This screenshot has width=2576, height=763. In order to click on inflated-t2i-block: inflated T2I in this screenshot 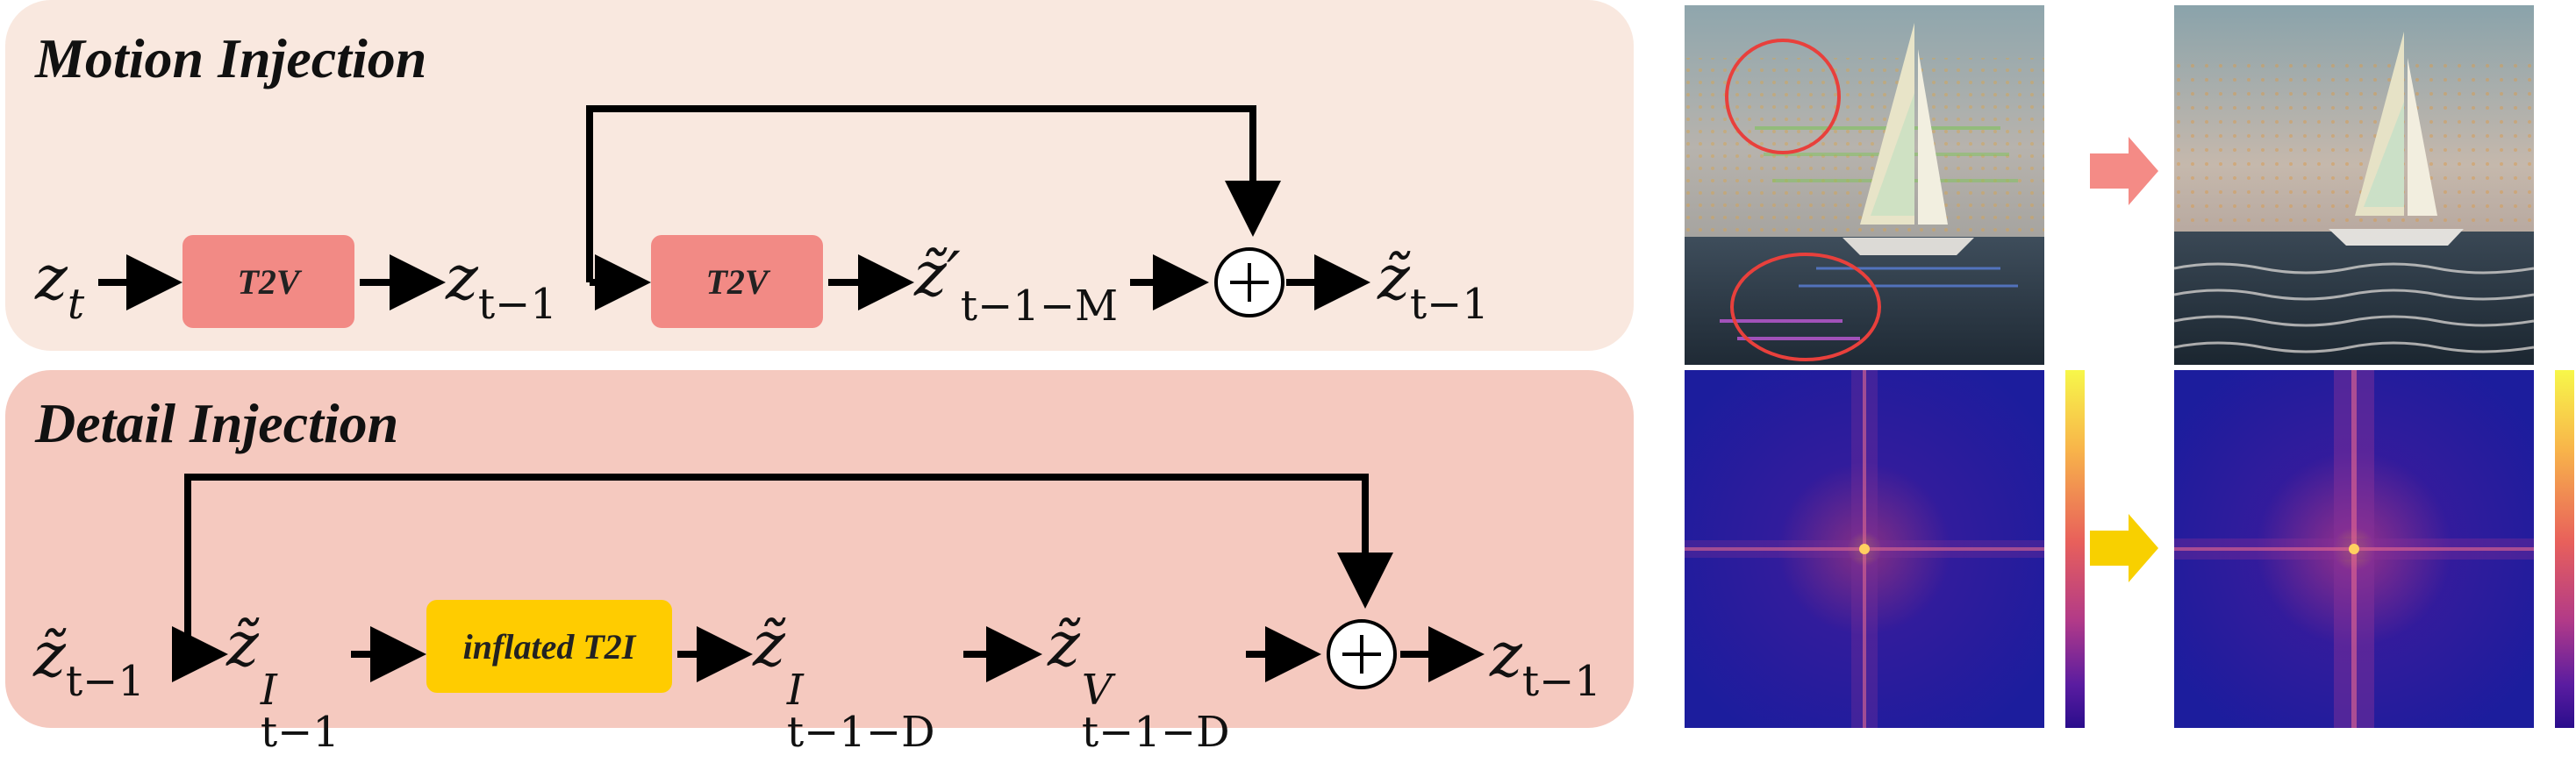, I will do `click(549, 646)`.